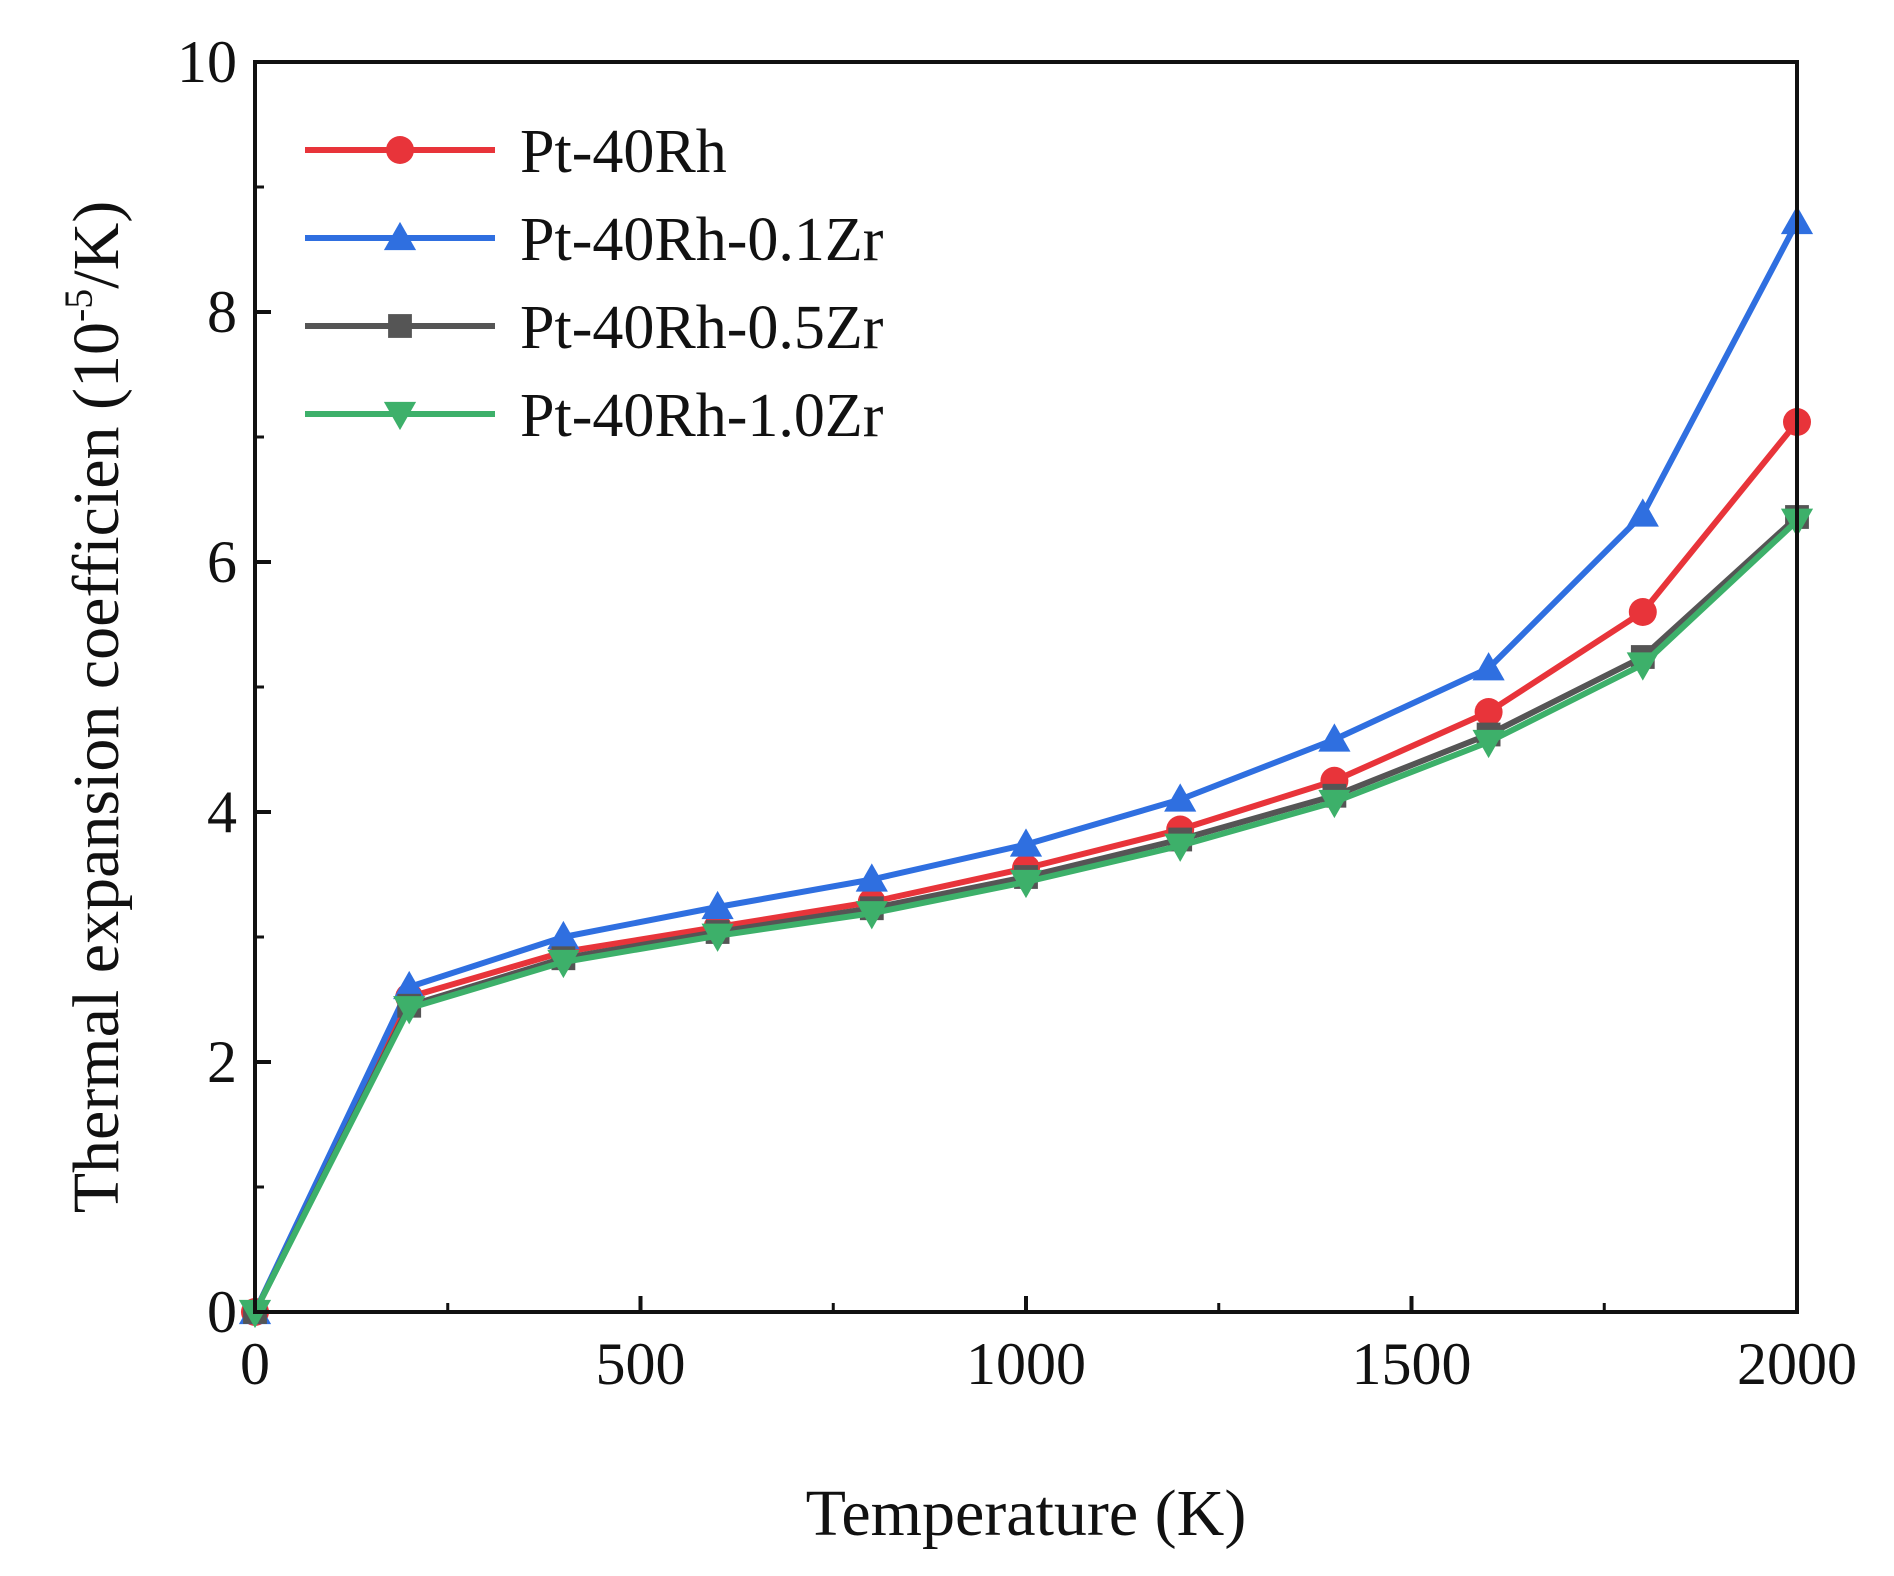 This screenshot has height=1576, width=1894. I want to click on y-tick-label: 10, so click(207, 62).